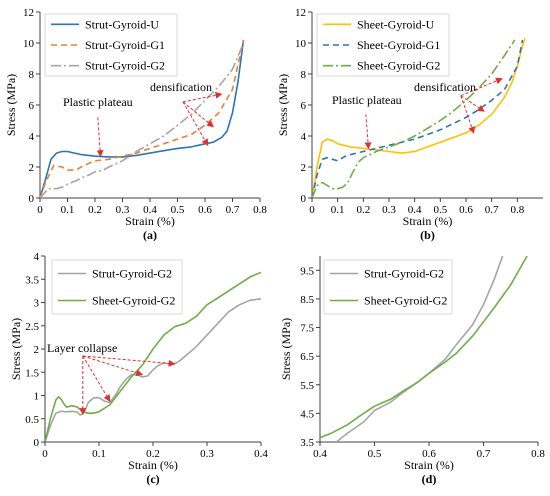 The image size is (550, 496). What do you see at coordinates (396, 24) in the screenshot?
I see `legend-label: Sheet-Gyroid-U` at bounding box center [396, 24].